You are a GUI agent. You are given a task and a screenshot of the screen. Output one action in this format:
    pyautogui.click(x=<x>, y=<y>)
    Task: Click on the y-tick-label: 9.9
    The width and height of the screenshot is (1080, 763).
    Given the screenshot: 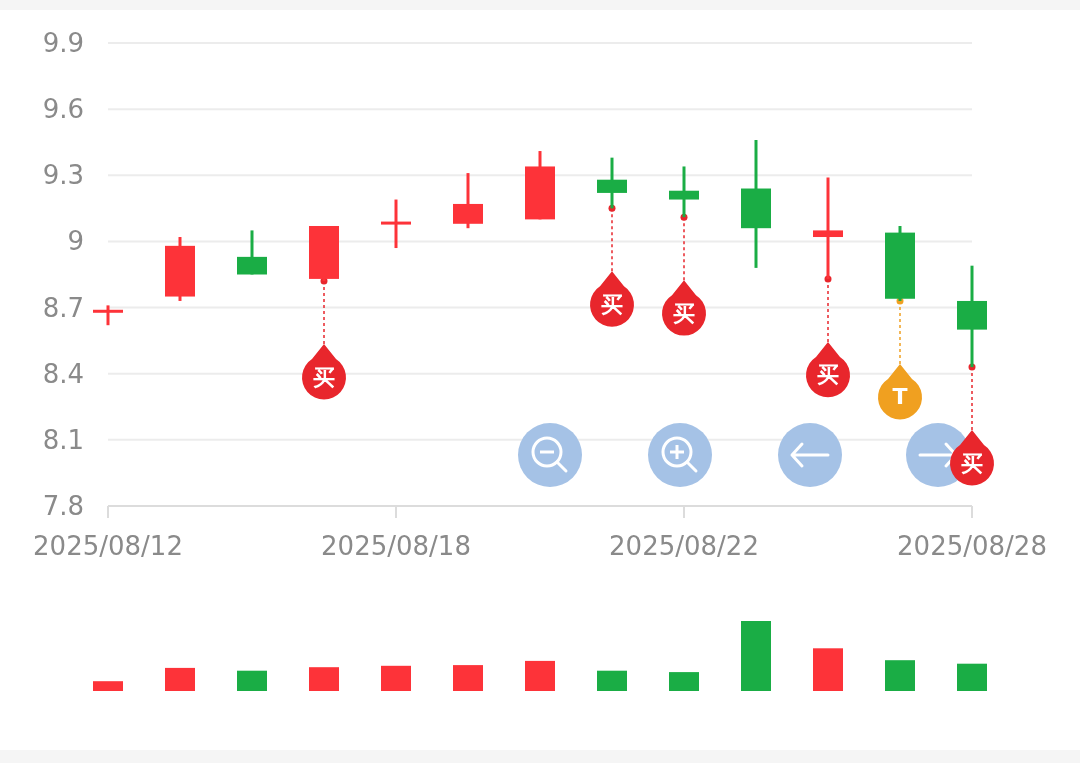 What is the action you would take?
    pyautogui.click(x=63, y=43)
    